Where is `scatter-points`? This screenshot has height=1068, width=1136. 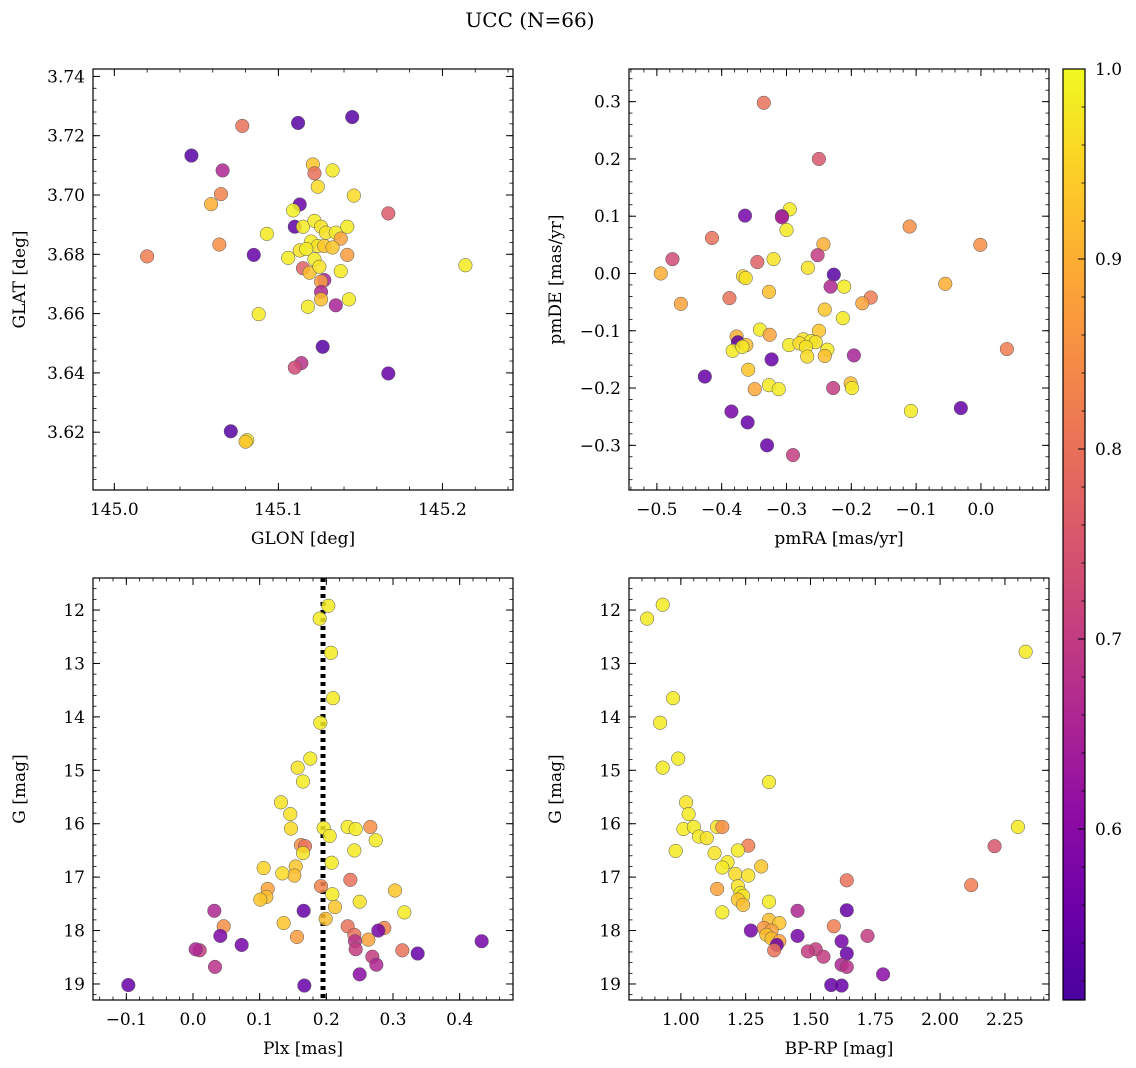 scatter-points is located at coordinates (305, 795).